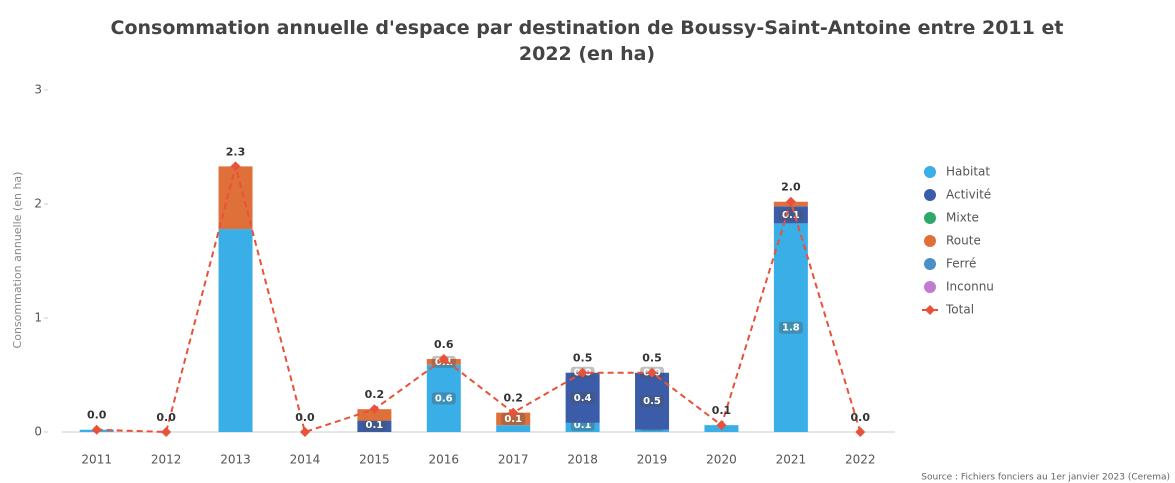 The image size is (1175, 483). Describe the element at coordinates (652, 460) in the screenshot. I see `x-tick-label: 2019` at that location.